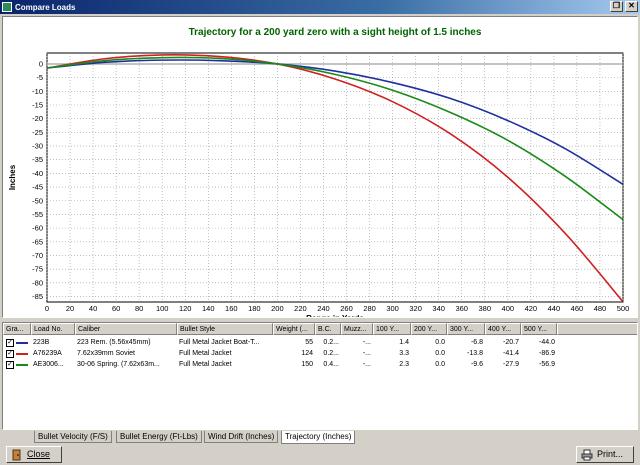  What do you see at coordinates (37, 255) in the screenshot?
I see `y-tick-label: -70` at bounding box center [37, 255].